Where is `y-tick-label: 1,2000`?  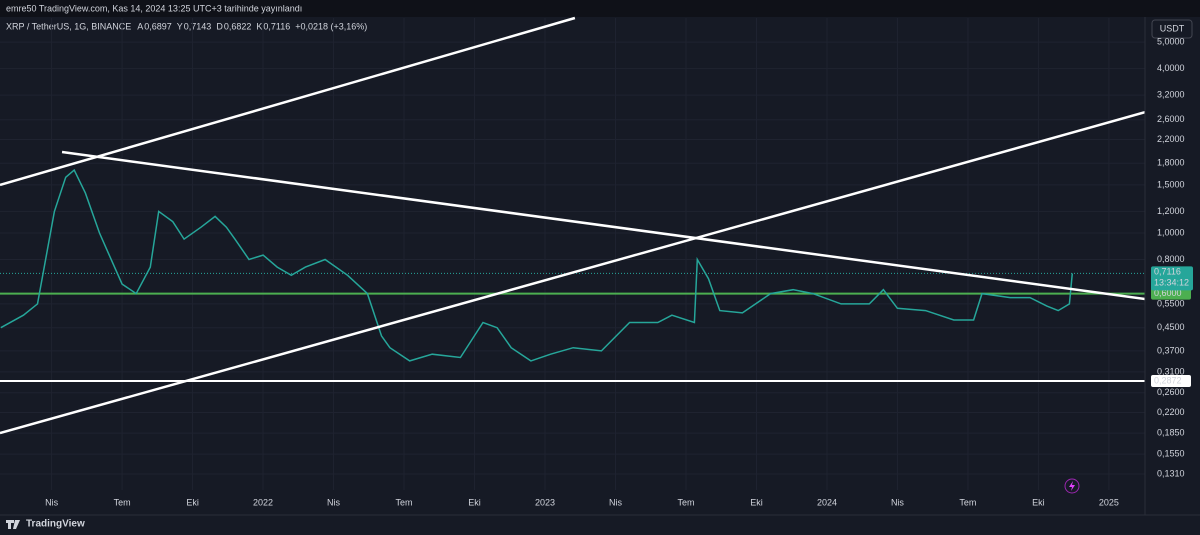
y-tick-label: 1,2000 is located at coordinates (1171, 211).